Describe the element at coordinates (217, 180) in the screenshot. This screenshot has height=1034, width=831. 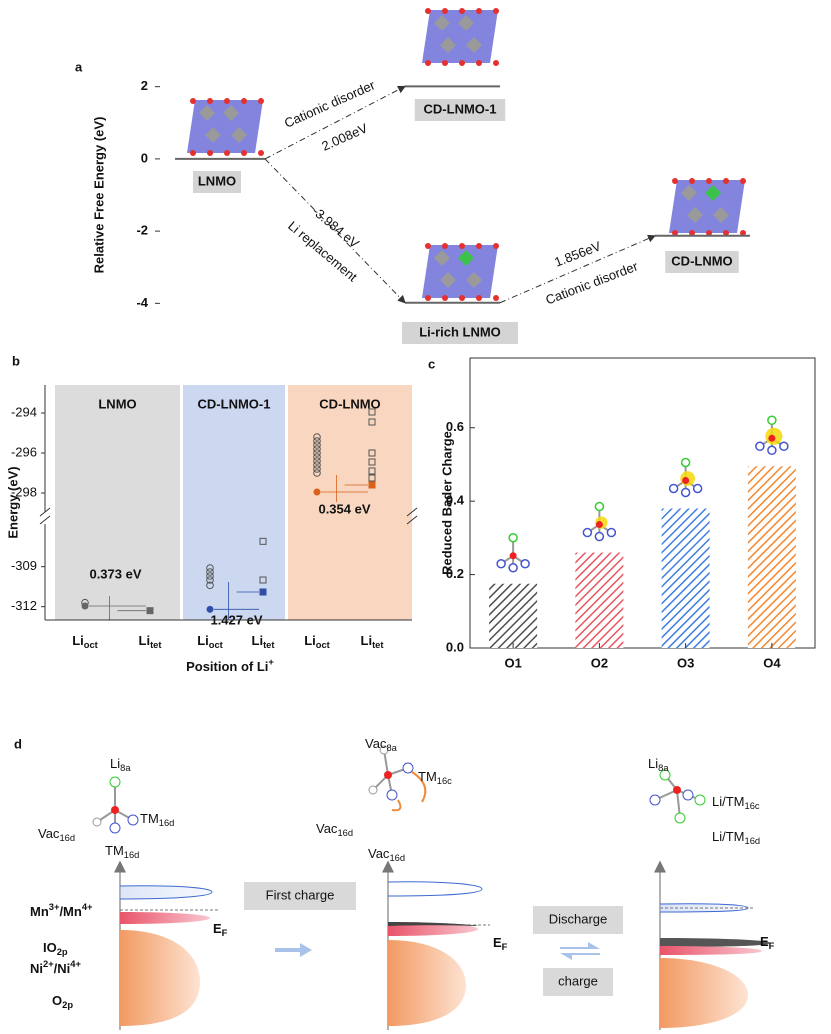
I see `state-label: LNMO` at that location.